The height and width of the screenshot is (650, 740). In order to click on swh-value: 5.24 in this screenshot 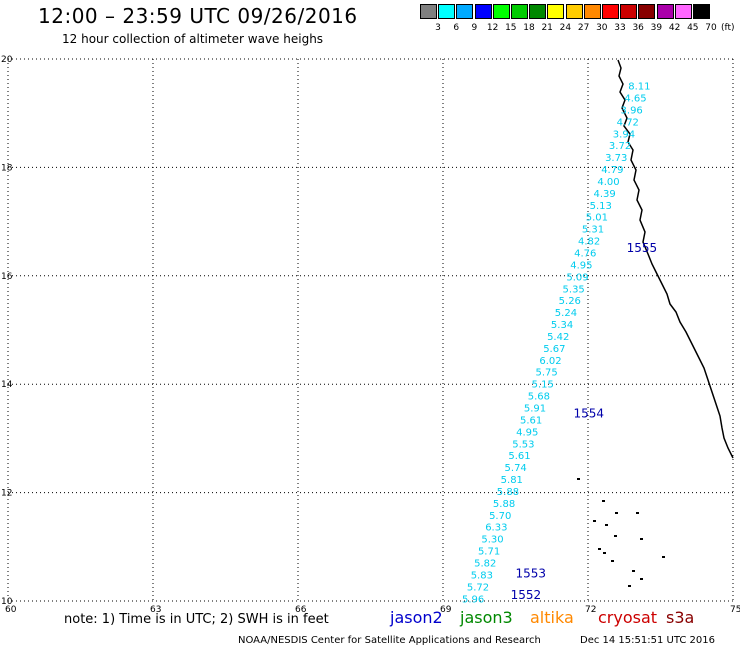, I will do `click(566, 313)`.